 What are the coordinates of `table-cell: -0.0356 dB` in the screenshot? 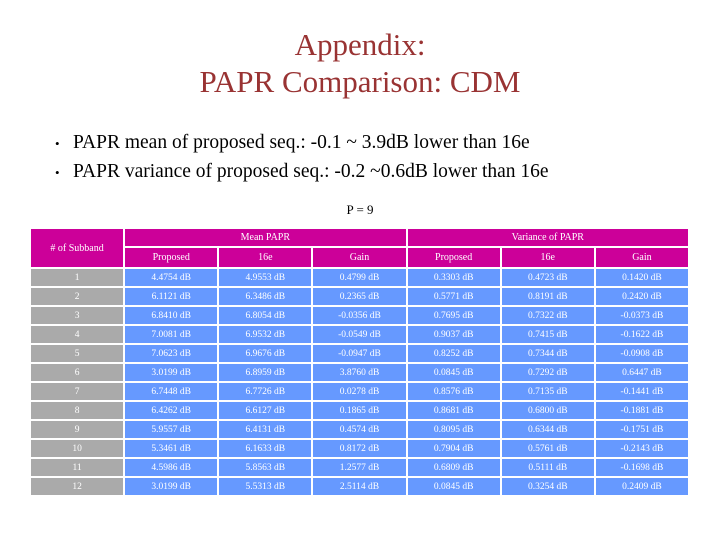 It's located at (359, 315).